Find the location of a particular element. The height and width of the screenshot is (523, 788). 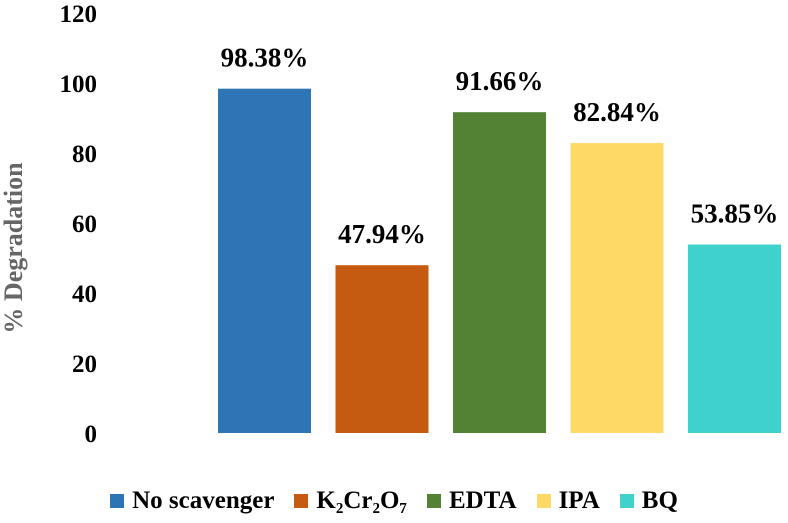

legend-item: BQ is located at coordinates (648, 501).